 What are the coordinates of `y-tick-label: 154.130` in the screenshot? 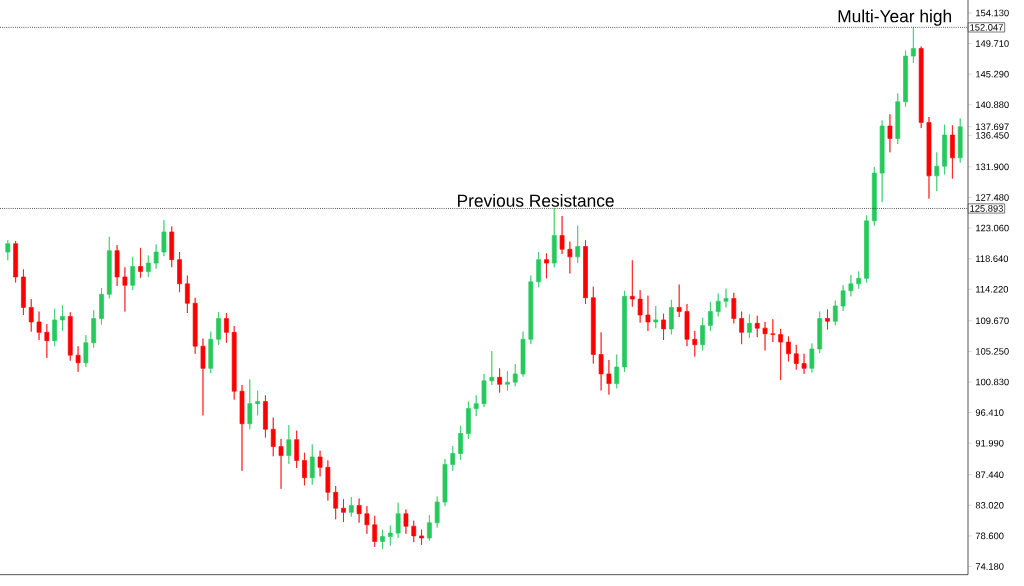 It's located at (992, 13).